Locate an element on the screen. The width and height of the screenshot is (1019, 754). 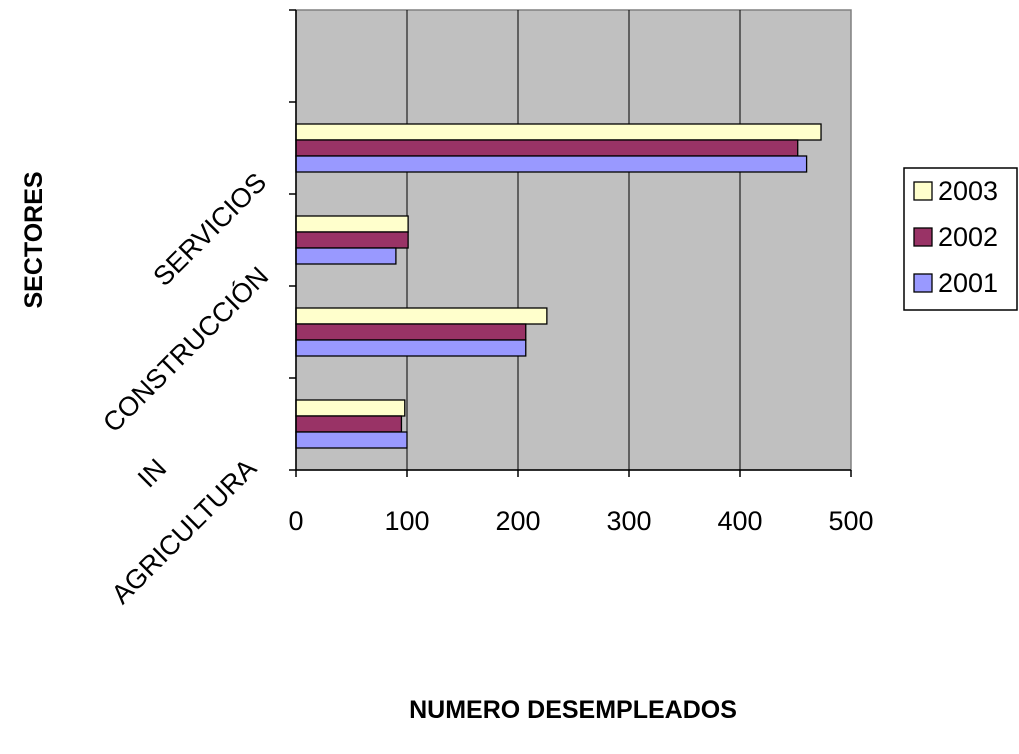
x-tick-label: 300 is located at coordinates (628, 521).